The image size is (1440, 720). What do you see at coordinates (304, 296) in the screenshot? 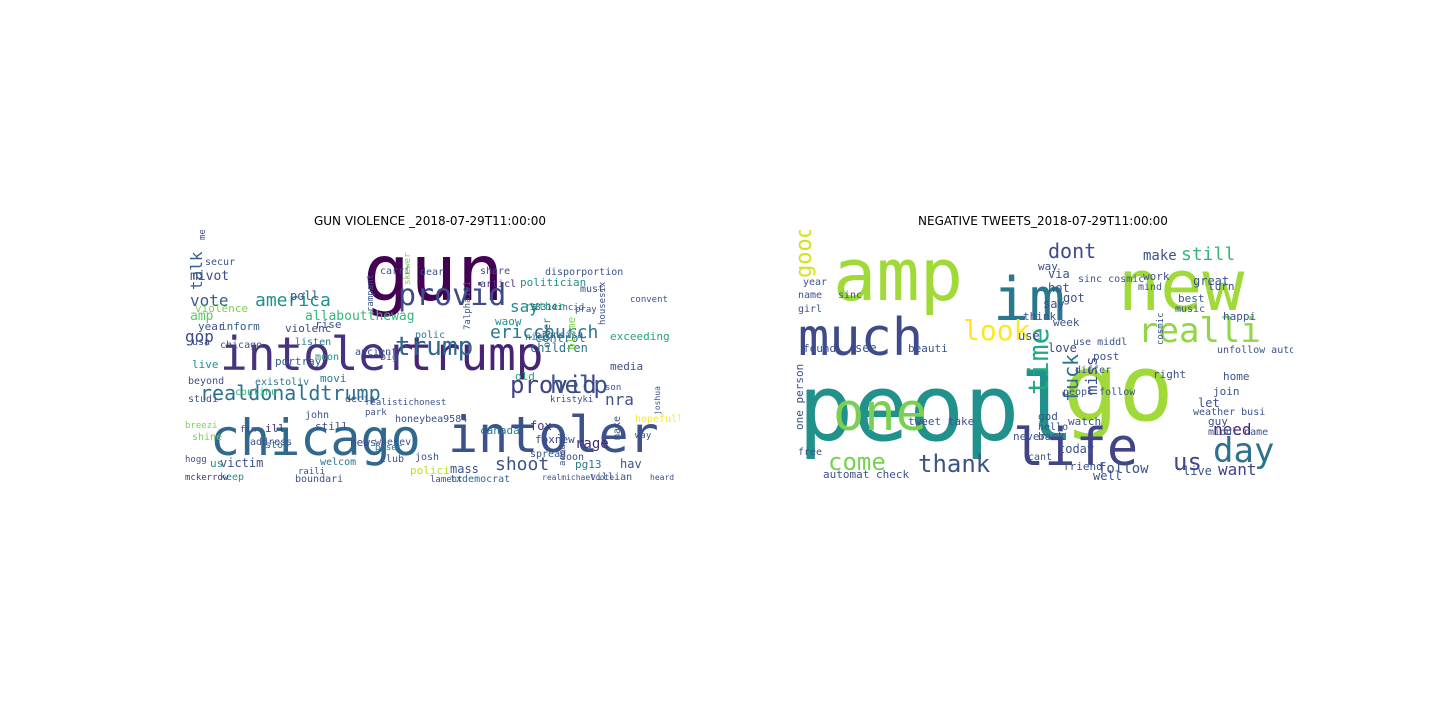
I see `wordcloud-word: poll` at bounding box center [304, 296].